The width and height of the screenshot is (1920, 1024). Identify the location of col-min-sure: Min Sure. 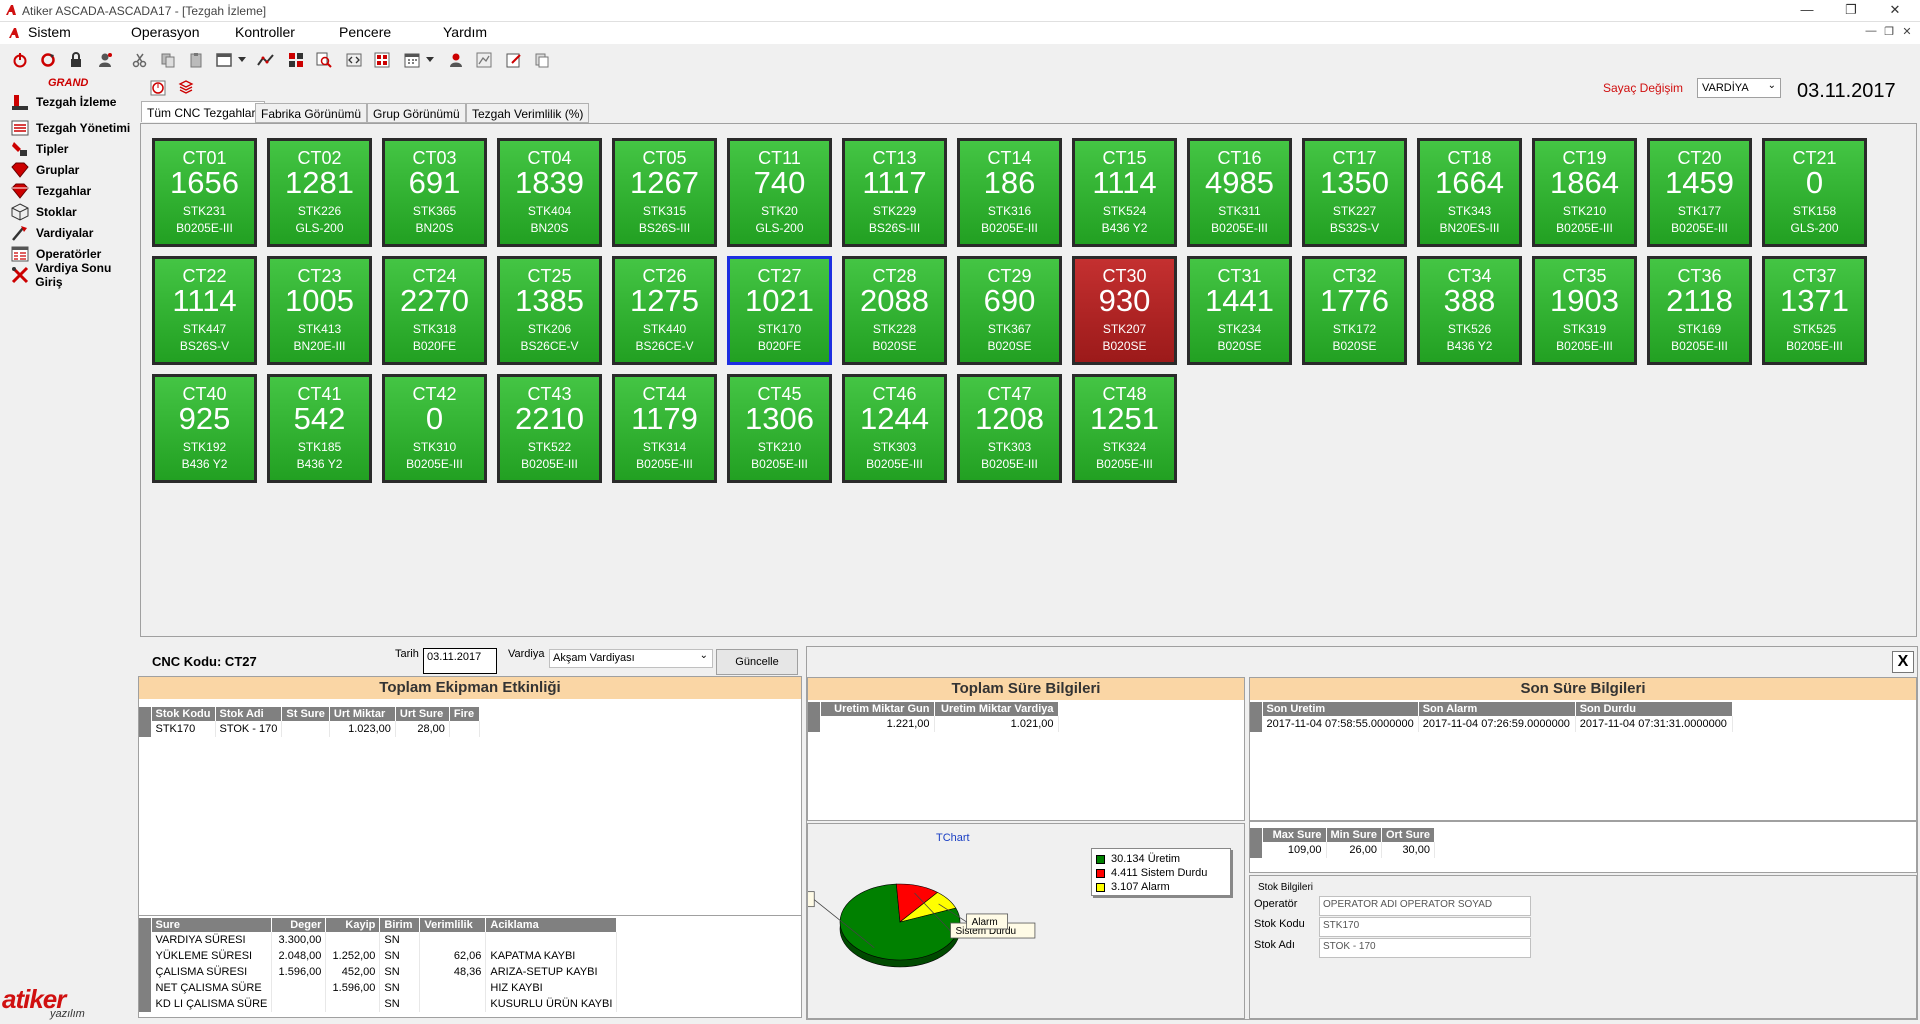
(1354, 835).